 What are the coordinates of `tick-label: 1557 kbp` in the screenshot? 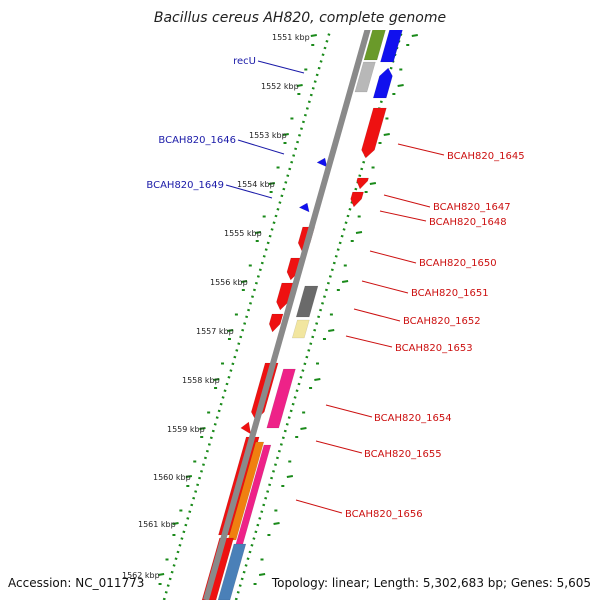 It's located at (215, 331).